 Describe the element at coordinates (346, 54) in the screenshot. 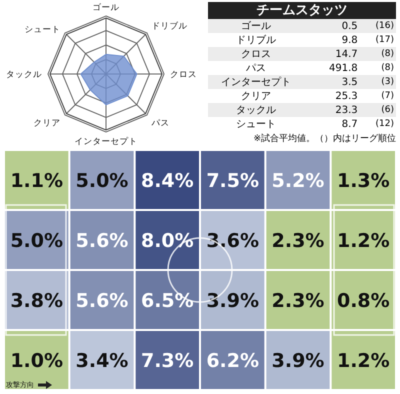

I see `data-label: 14.7` at that location.